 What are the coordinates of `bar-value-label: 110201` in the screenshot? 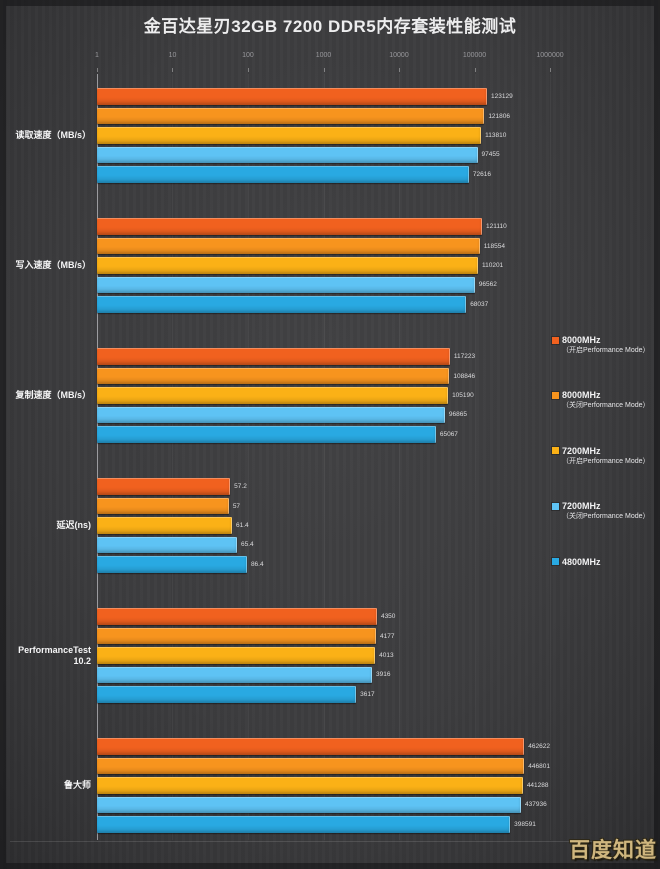 It's located at (492, 265).